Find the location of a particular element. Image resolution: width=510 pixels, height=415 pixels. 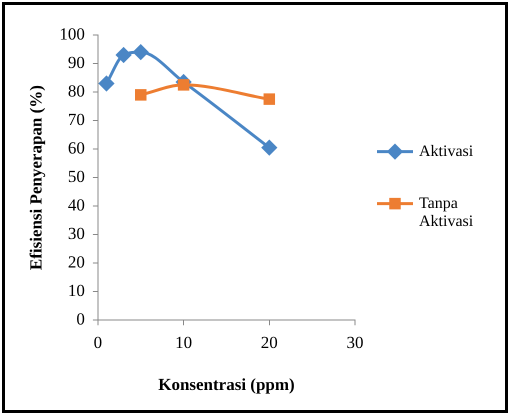

y-tick-label: 80 is located at coordinates (76, 91).